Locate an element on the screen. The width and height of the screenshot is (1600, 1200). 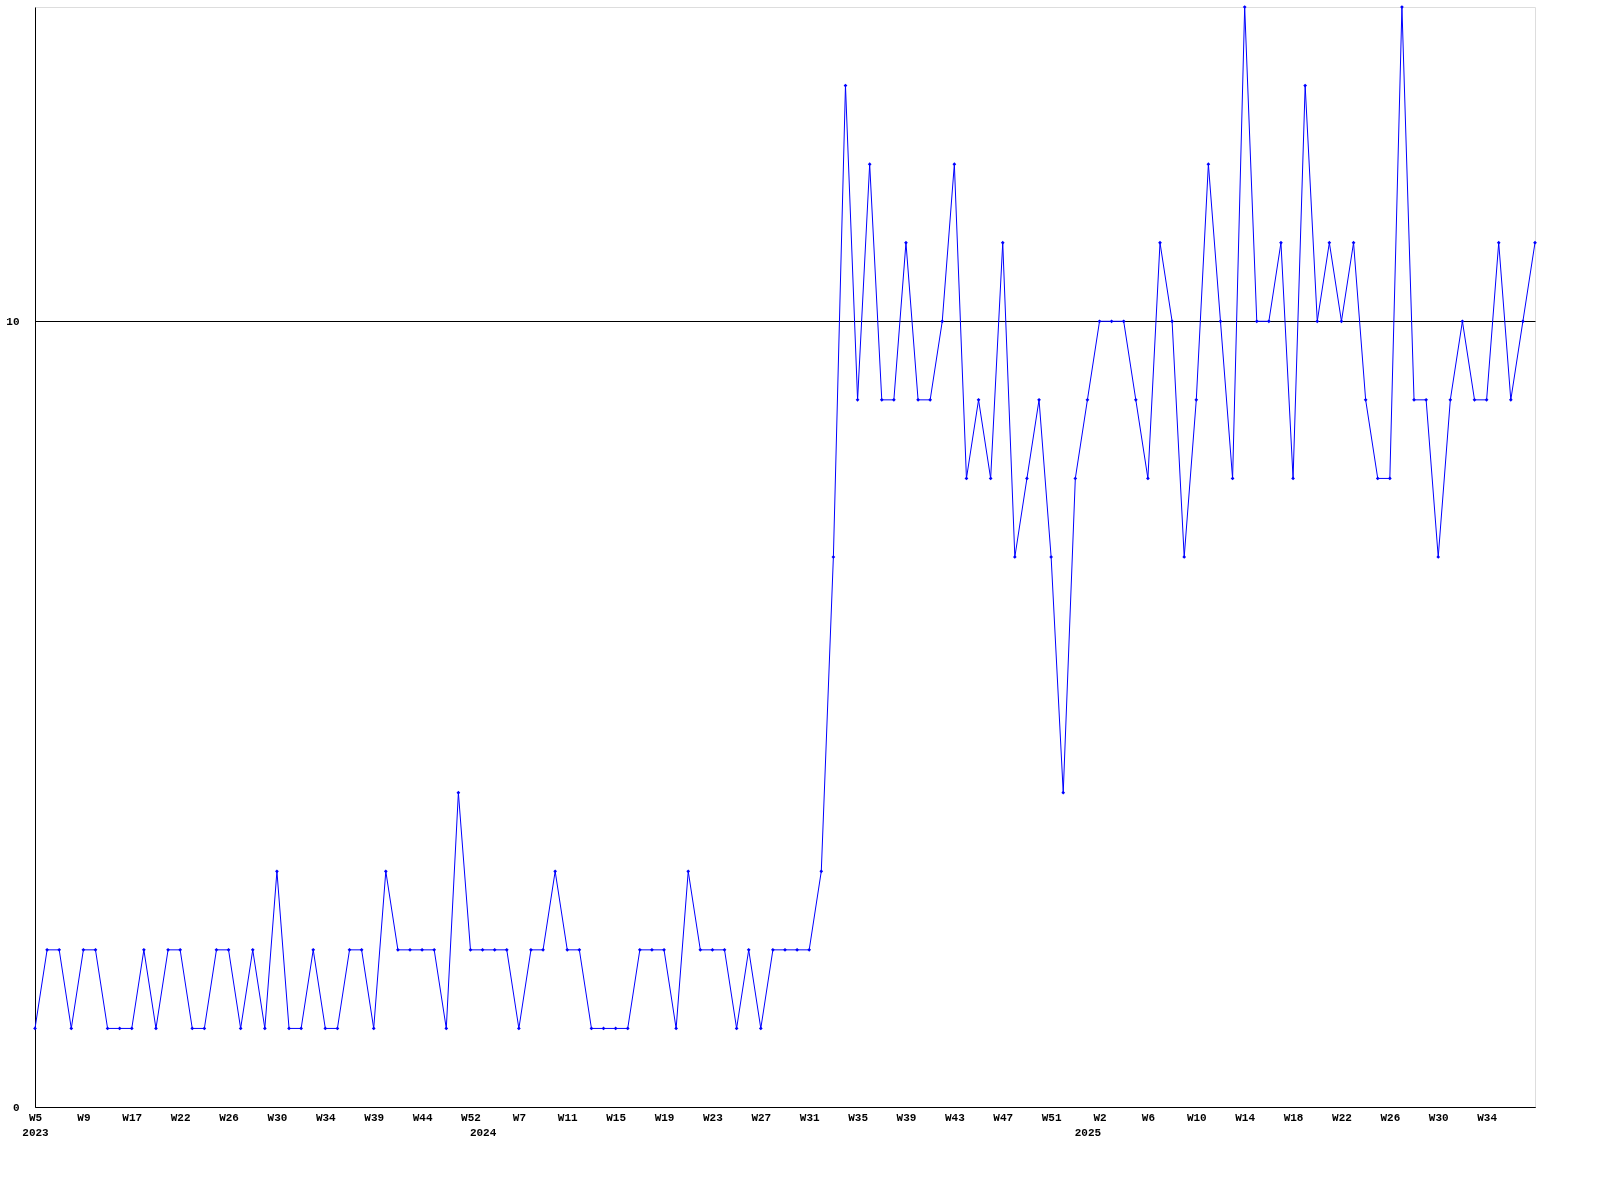
x-tick-label: W7 is located at coordinates (519, 1117).